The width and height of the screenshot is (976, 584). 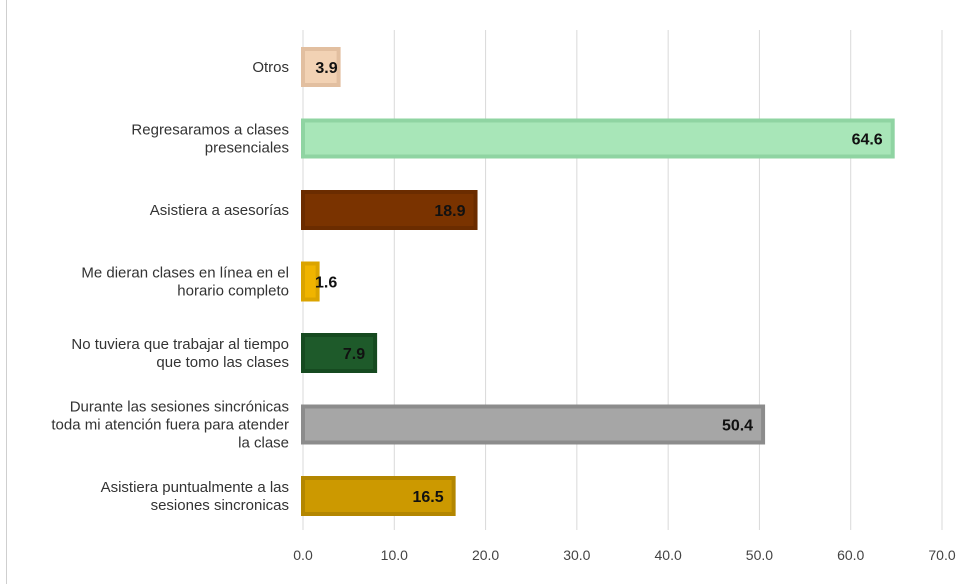 I want to click on category-label-line: la clase, so click(x=263, y=443).